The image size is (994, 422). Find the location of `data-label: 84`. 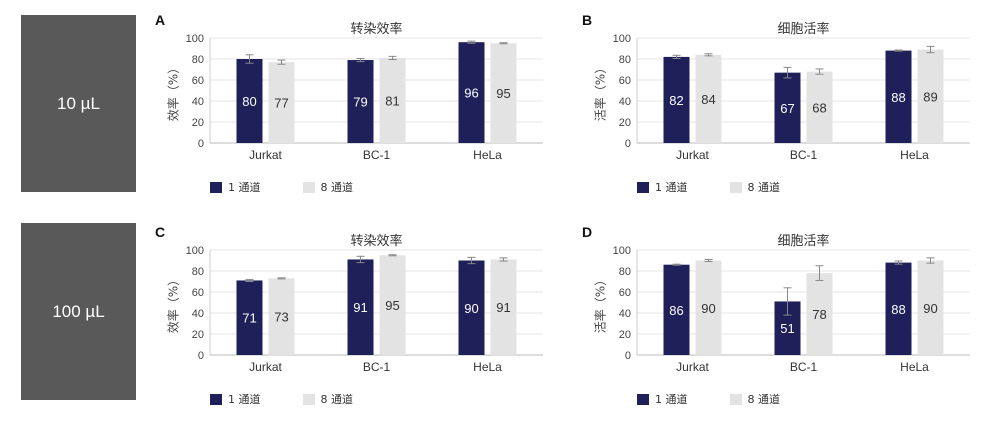

data-label: 84 is located at coordinates (708, 99).